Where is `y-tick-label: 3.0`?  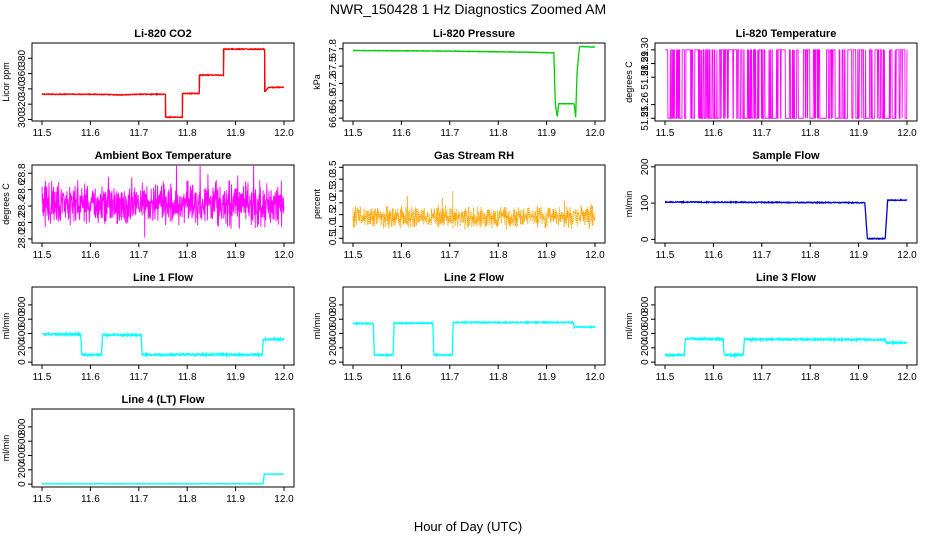
y-tick-label: 3.0 is located at coordinates (333, 179).